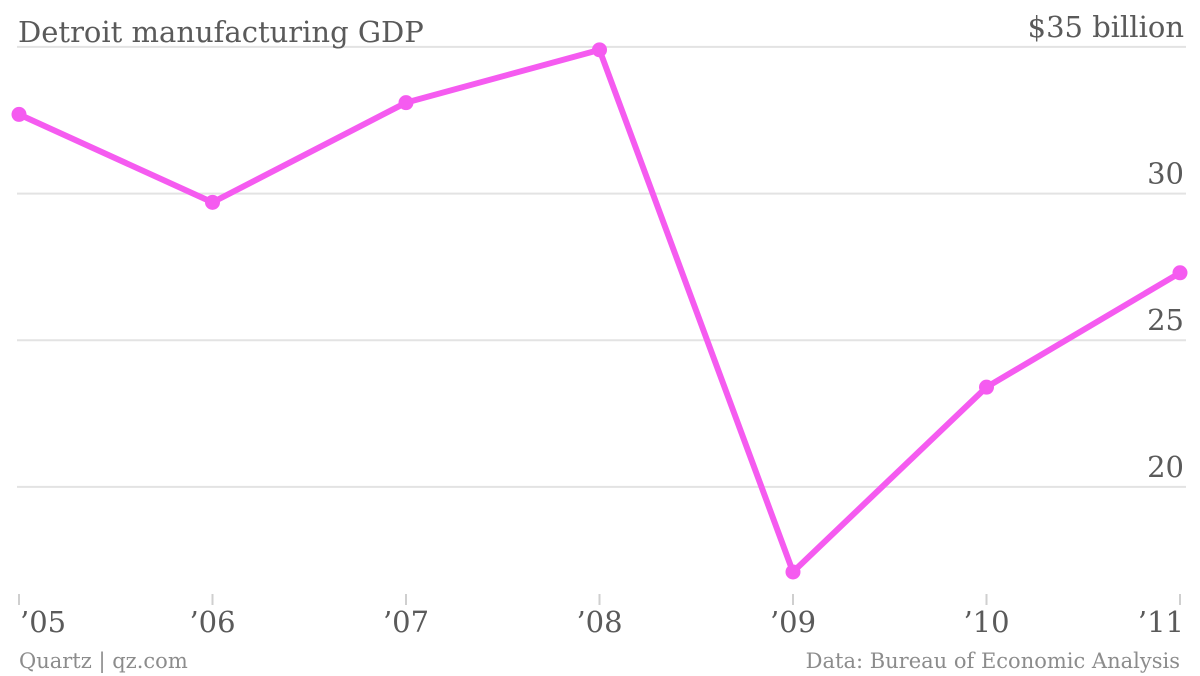  I want to click on x-tick-label: ’09, so click(793, 622).